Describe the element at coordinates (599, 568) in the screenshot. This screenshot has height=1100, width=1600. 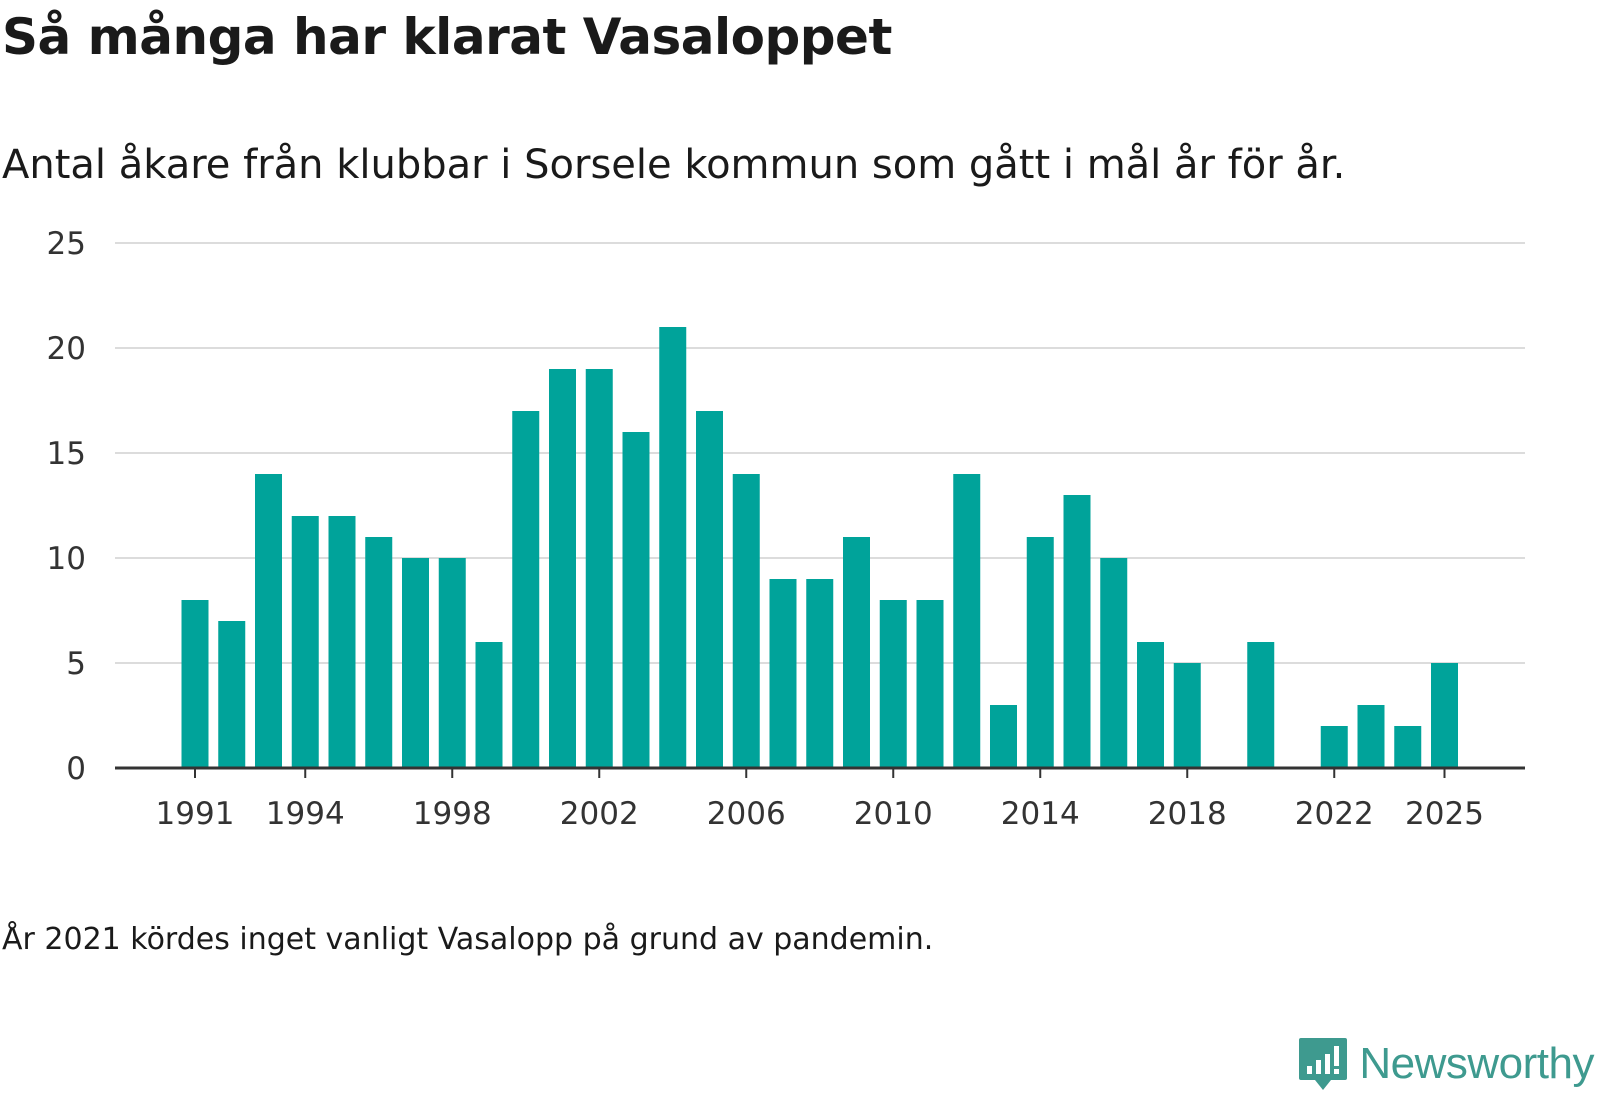
I see `bar-2002` at that location.